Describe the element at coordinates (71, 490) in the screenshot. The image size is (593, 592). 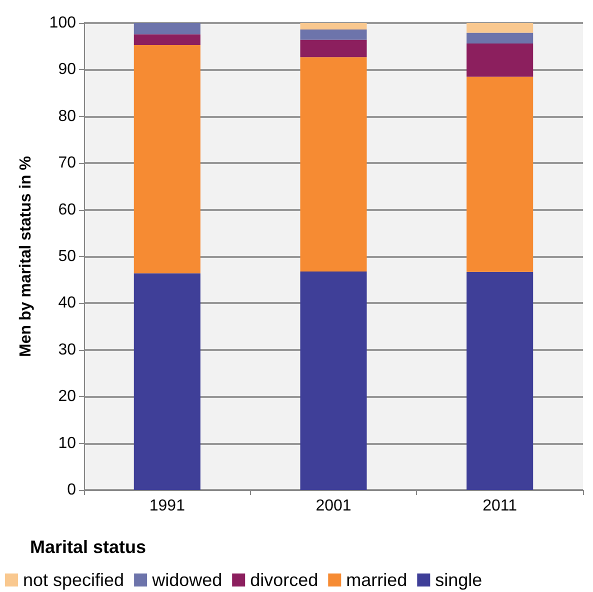
I see `y-tick-label: 0` at that location.